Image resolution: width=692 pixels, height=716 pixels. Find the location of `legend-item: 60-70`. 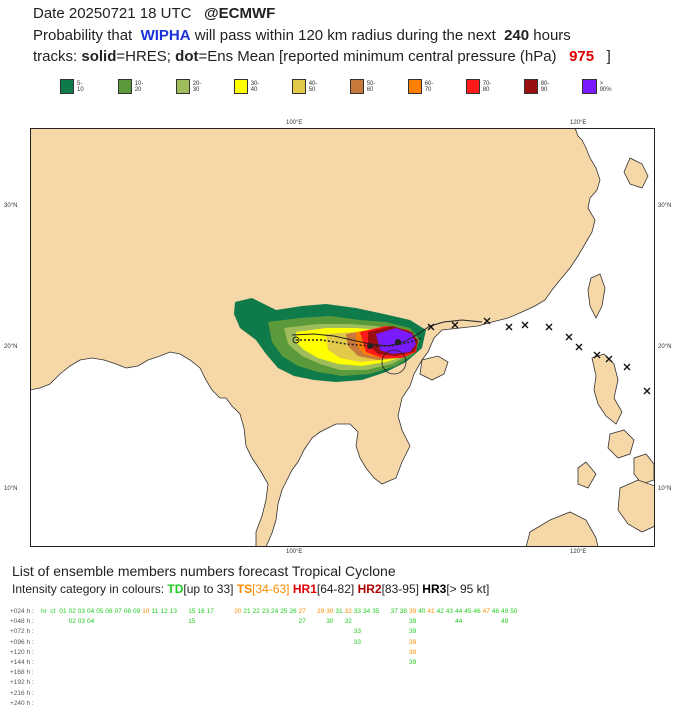

legend-item: 60-70 is located at coordinates (422, 86).